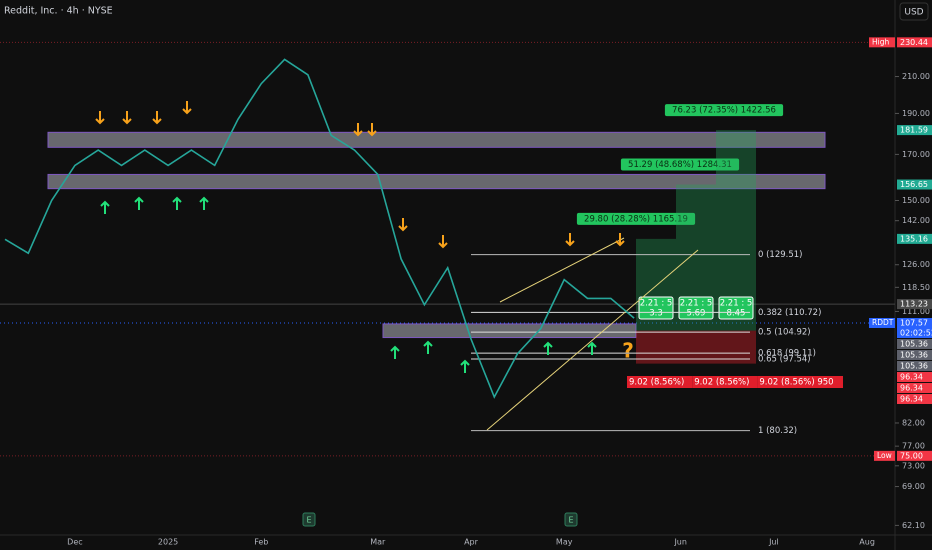 The image size is (932, 550). What do you see at coordinates (564, 542) in the screenshot?
I see `x-tick-label: May` at bounding box center [564, 542].